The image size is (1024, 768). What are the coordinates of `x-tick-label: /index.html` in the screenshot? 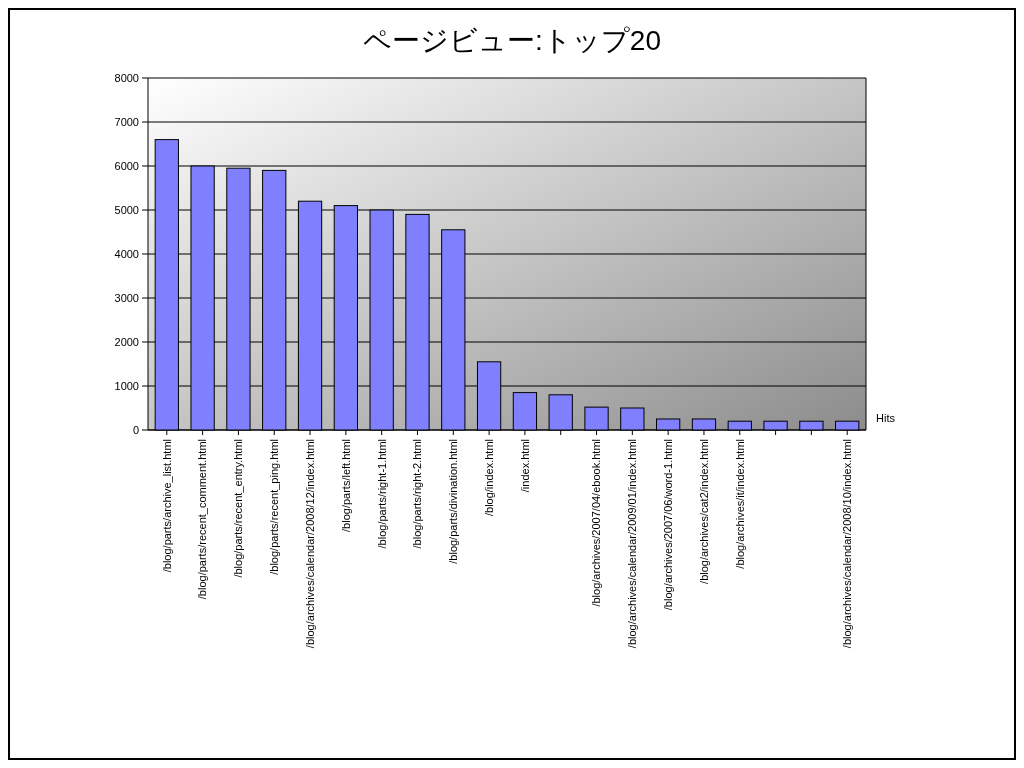 It's located at (524, 466).